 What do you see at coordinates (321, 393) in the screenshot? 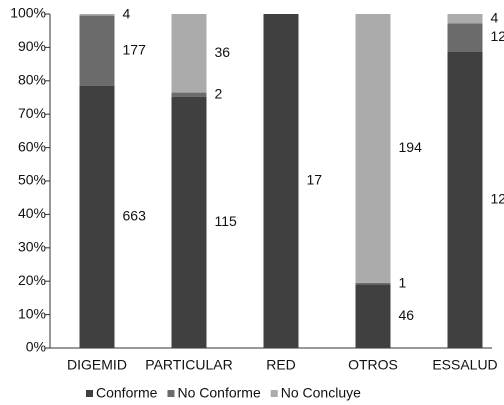
I see `legend-label: No Concluye` at bounding box center [321, 393].